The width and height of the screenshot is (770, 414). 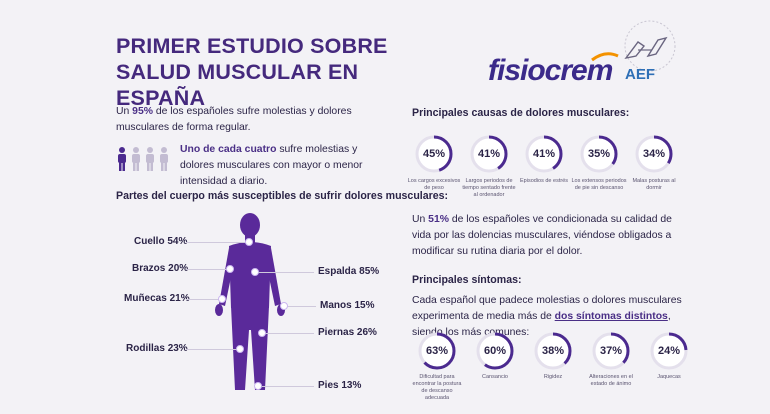 What do you see at coordinates (204, 299) in the screenshot?
I see `leader-munecas` at bounding box center [204, 299].